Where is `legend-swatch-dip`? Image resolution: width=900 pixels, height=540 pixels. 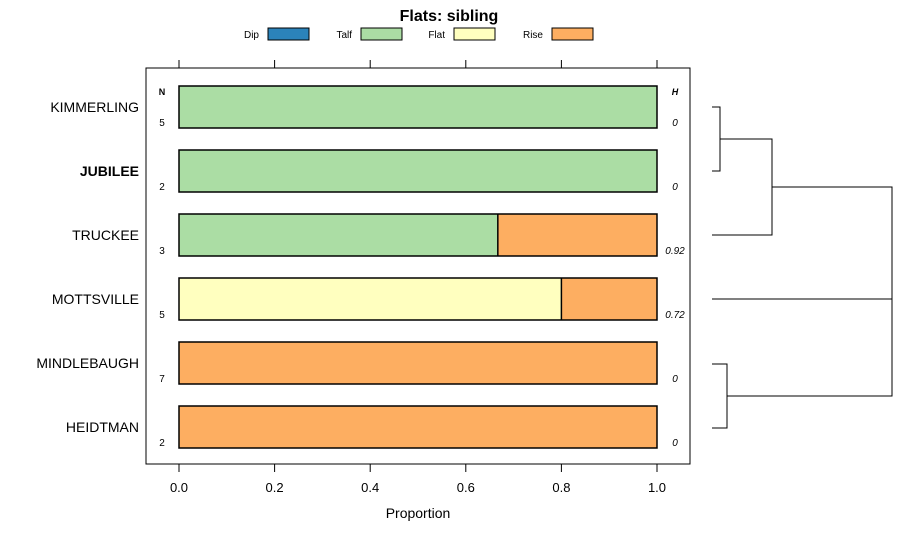 legend-swatch-dip is located at coordinates (288, 34).